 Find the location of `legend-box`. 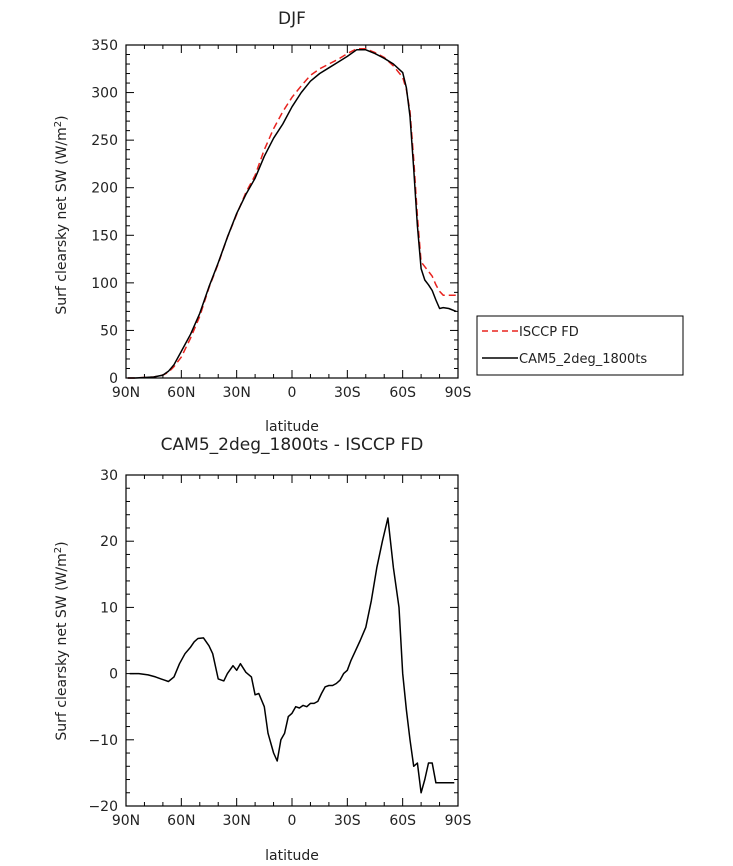

legend-box is located at coordinates (580, 345).